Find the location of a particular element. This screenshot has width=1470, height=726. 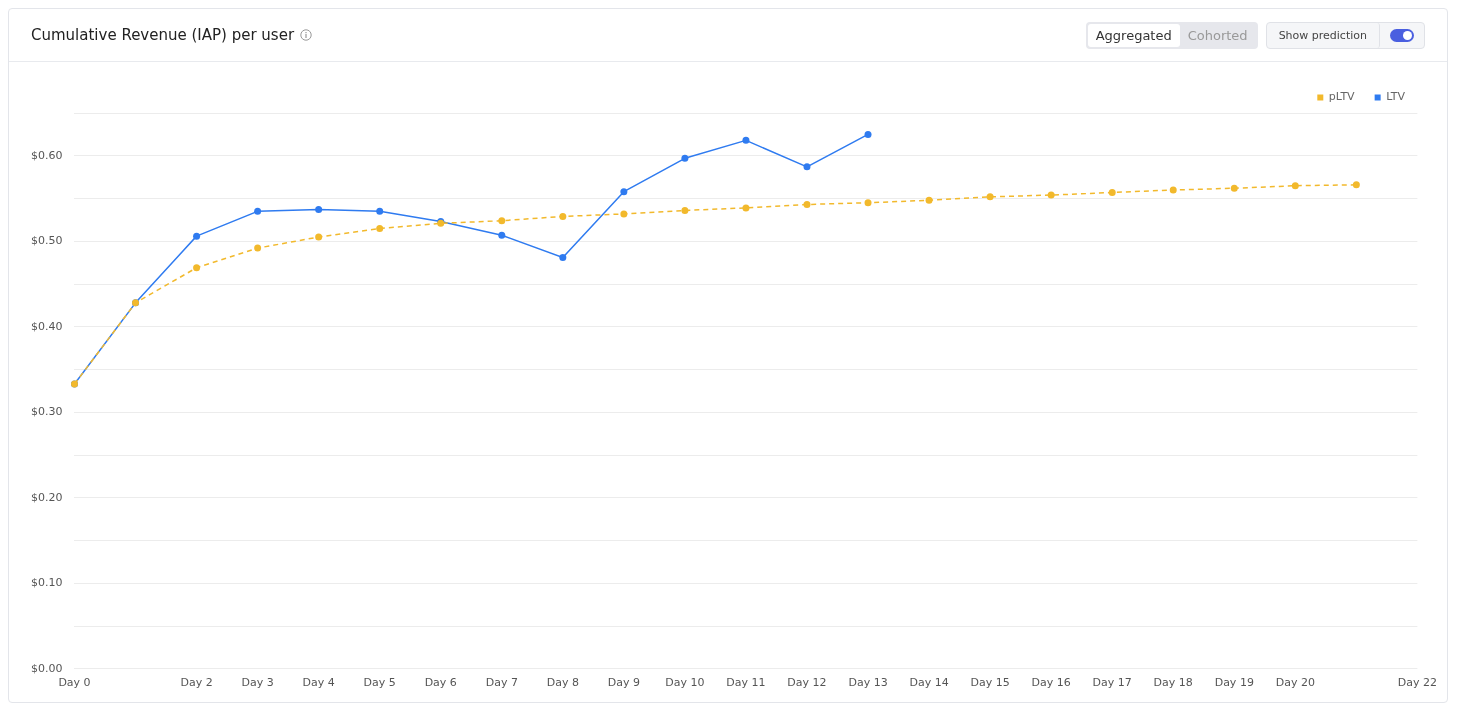

y-tick-label: $0.50 is located at coordinates (46, 241).